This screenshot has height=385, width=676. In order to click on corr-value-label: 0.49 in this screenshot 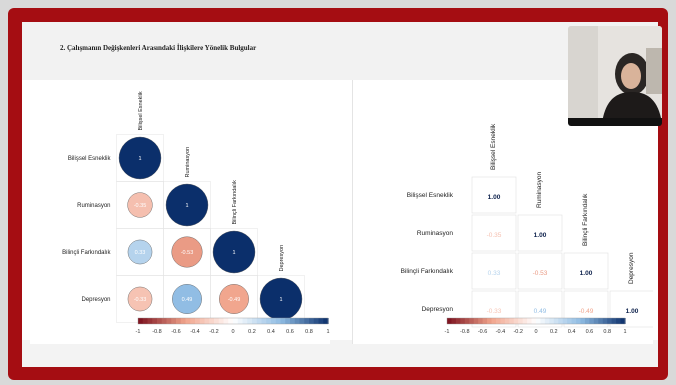, I will do `click(187, 300)`.